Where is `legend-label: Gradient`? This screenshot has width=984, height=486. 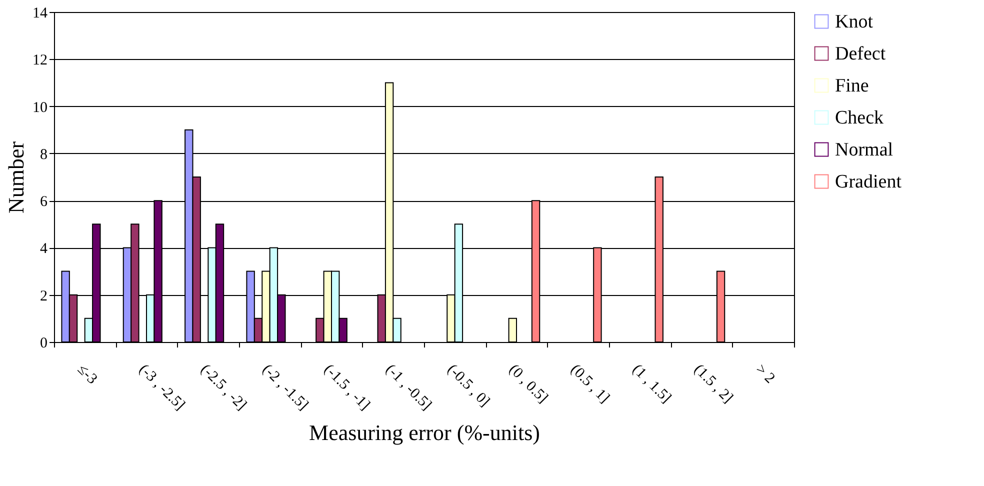 legend-label: Gradient is located at coordinates (868, 182).